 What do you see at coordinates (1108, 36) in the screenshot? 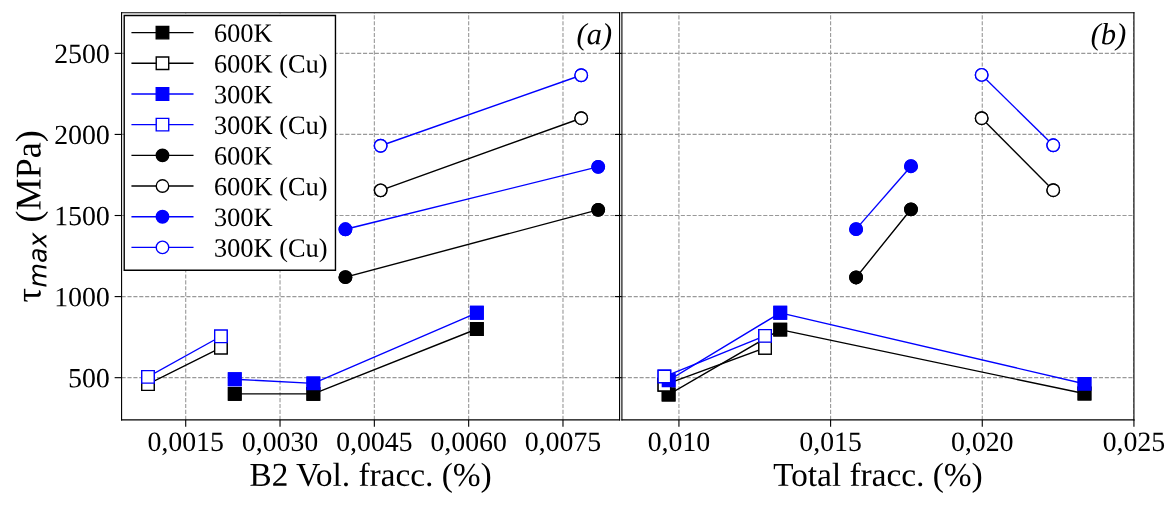
I see `annotation: (b)` at bounding box center [1108, 36].